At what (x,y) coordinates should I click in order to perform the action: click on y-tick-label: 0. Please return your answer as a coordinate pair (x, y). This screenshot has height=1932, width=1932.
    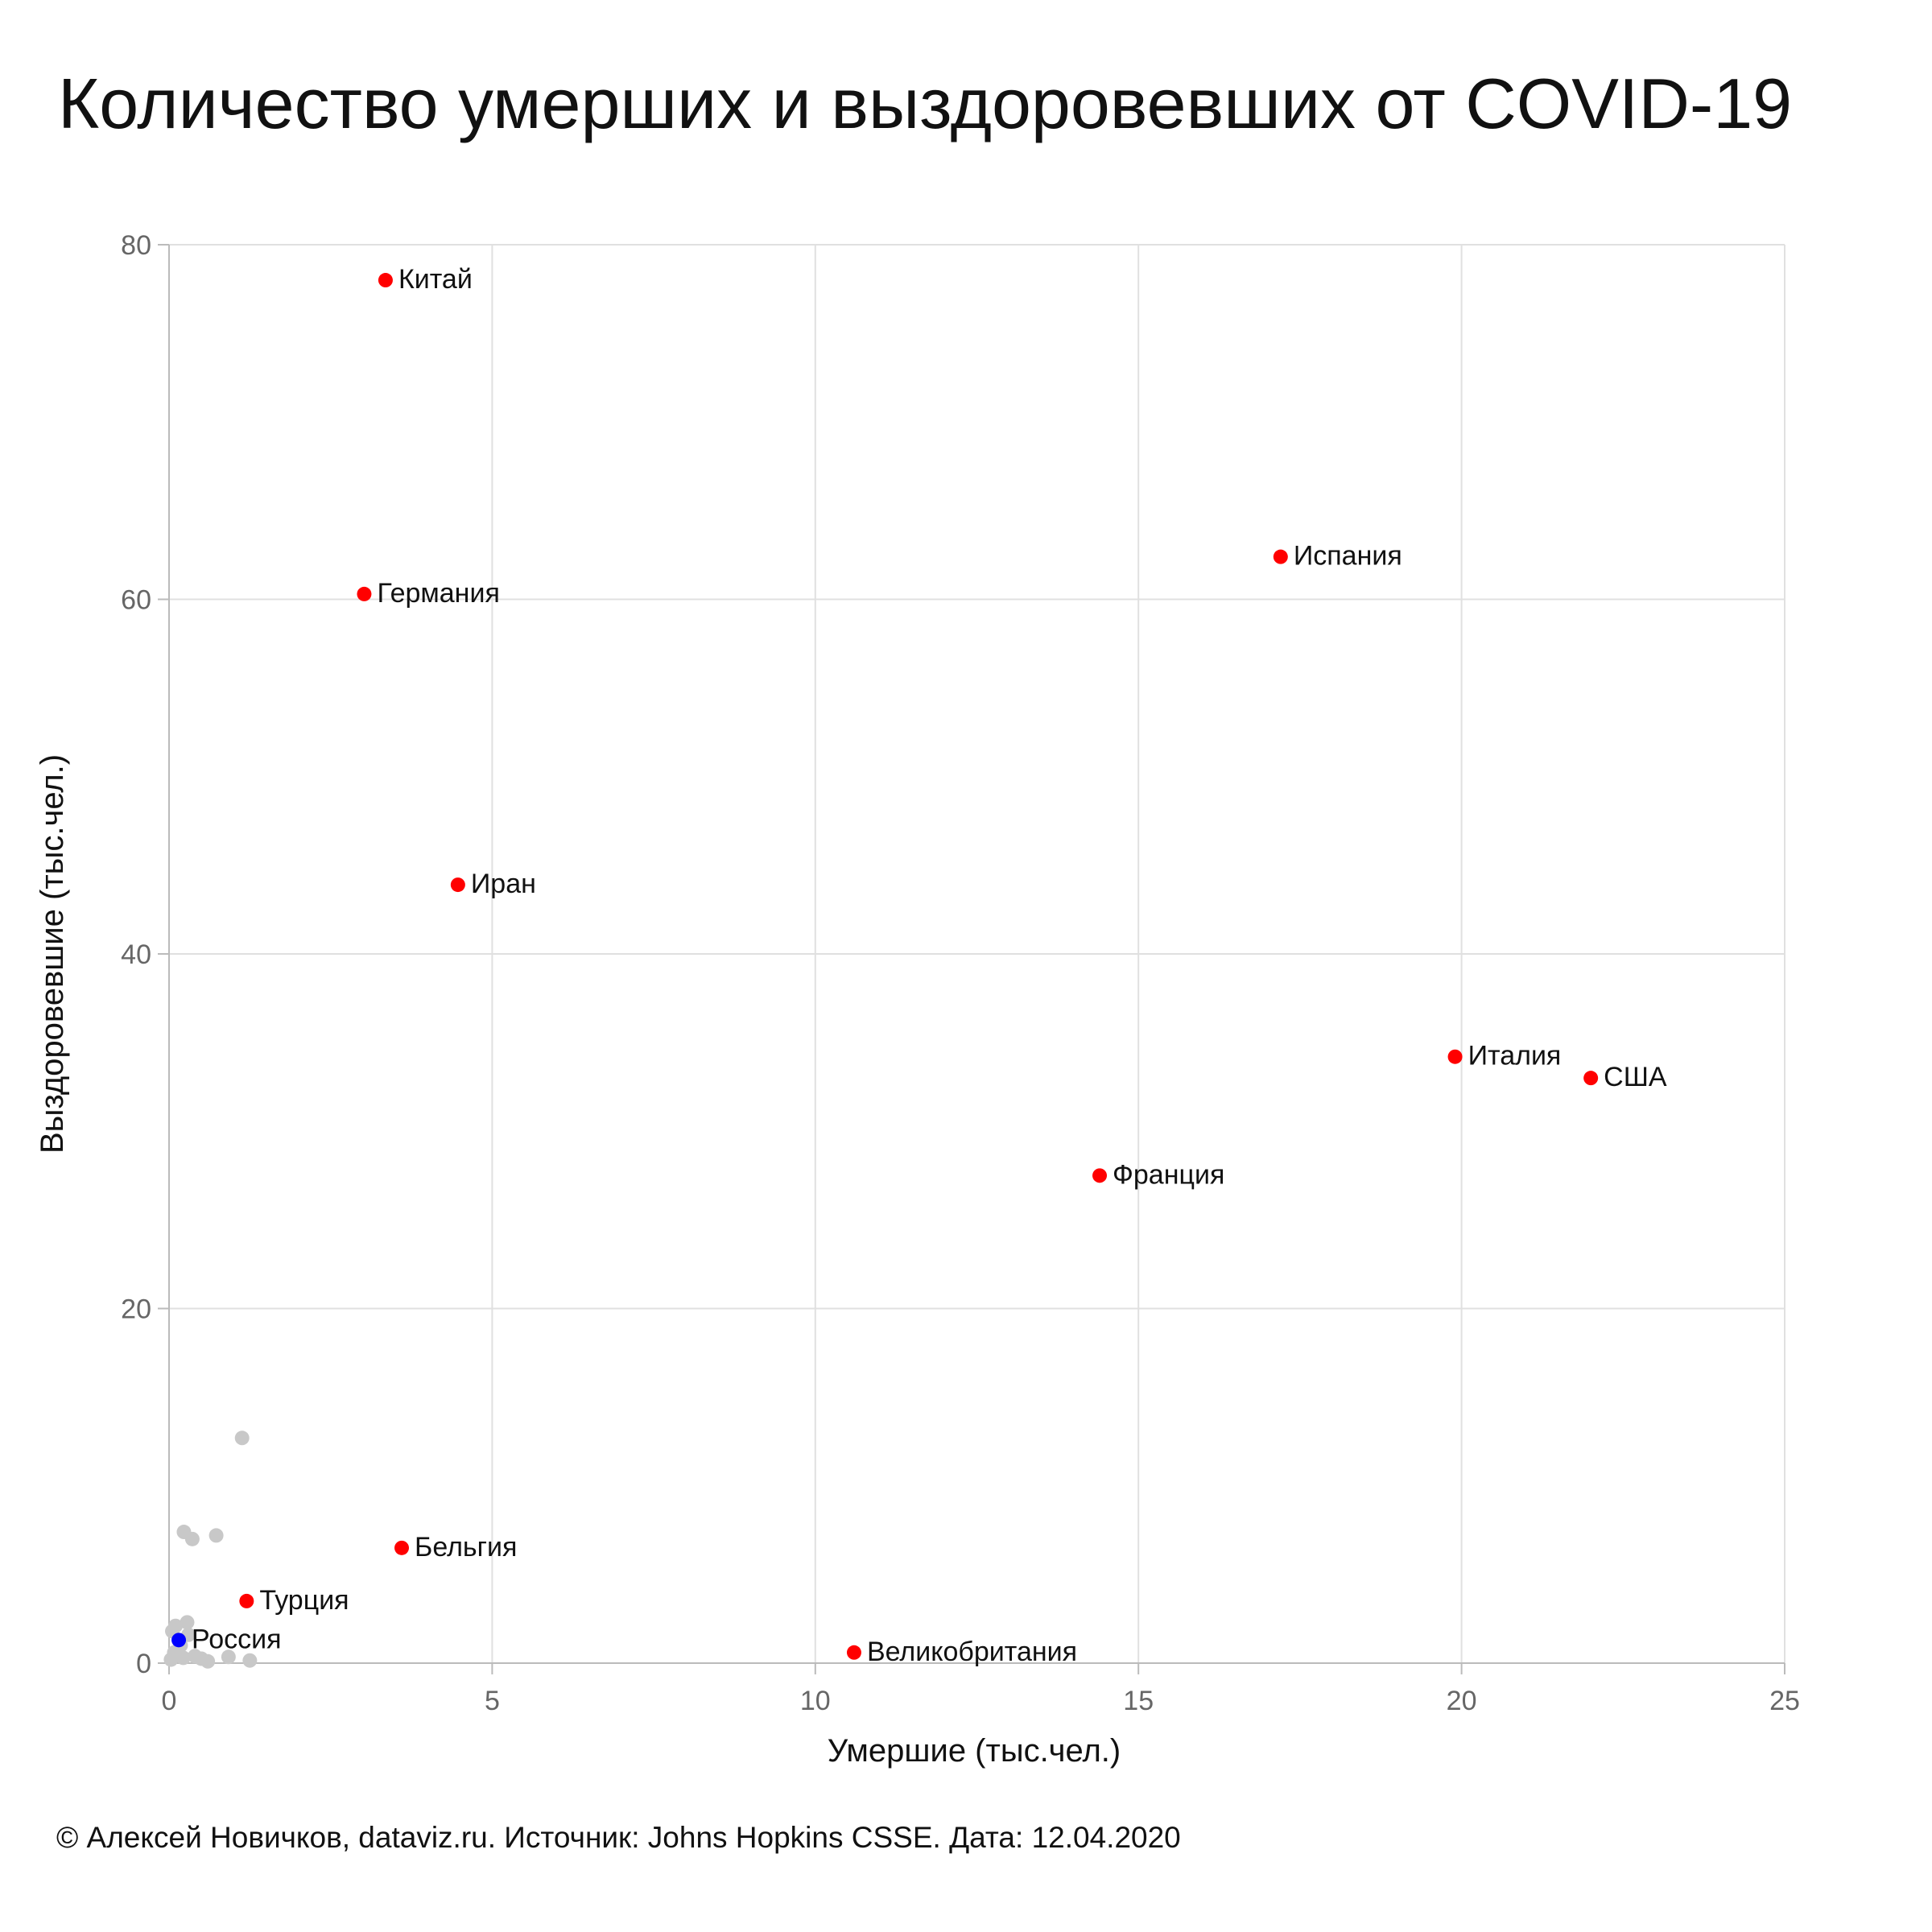
    Looking at the image, I should click on (143, 1664).